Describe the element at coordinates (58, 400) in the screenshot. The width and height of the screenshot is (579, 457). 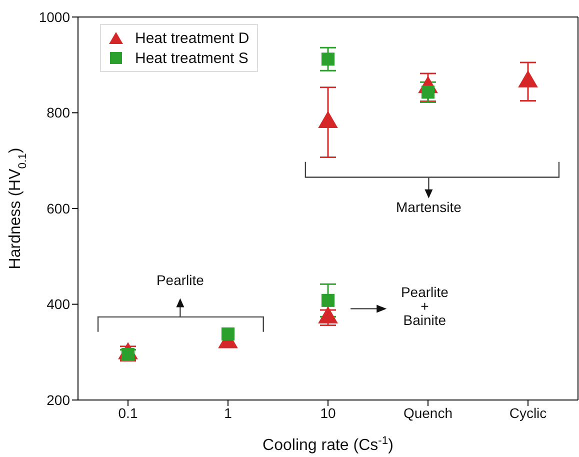
I see `y-tick-label: 200` at that location.